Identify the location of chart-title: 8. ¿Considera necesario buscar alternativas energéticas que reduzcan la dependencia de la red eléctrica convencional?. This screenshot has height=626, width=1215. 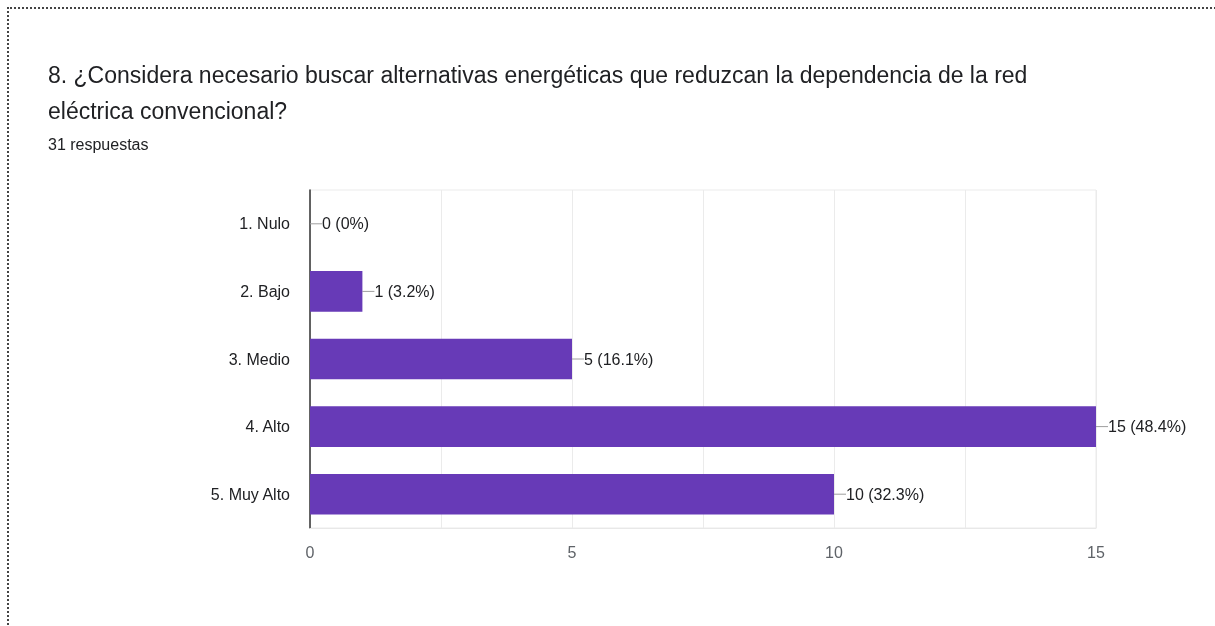
(538, 93).